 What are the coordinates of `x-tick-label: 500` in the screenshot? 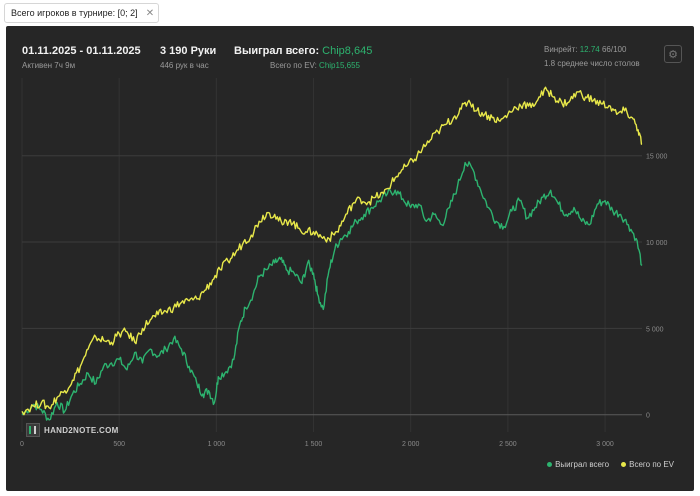 It's located at (119, 444).